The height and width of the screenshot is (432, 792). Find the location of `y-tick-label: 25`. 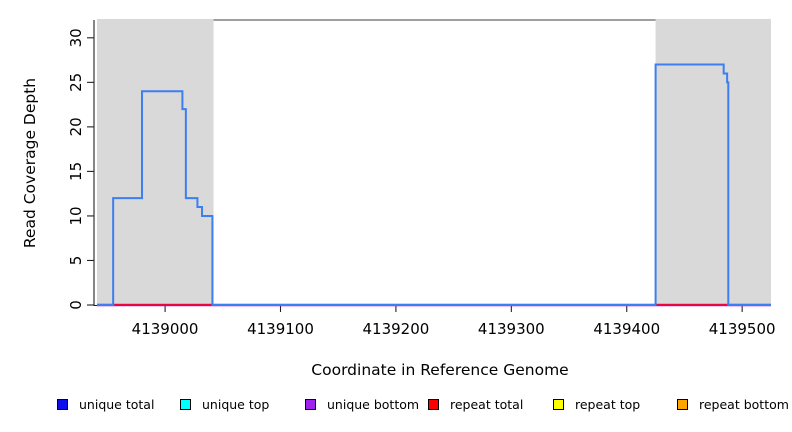

y-tick-label: 25 is located at coordinates (76, 82).